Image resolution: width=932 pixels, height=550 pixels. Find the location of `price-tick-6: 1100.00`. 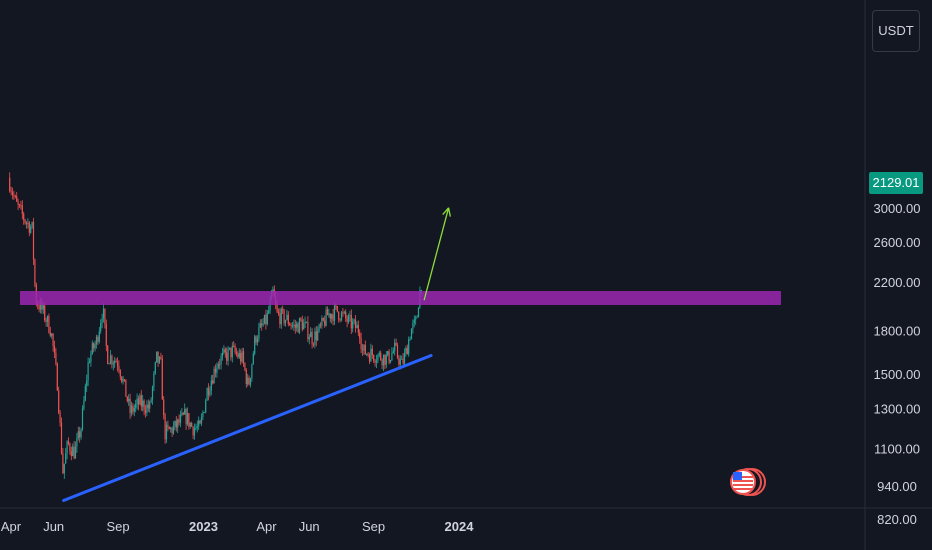

price-tick-6: 1100.00 is located at coordinates (897, 448).